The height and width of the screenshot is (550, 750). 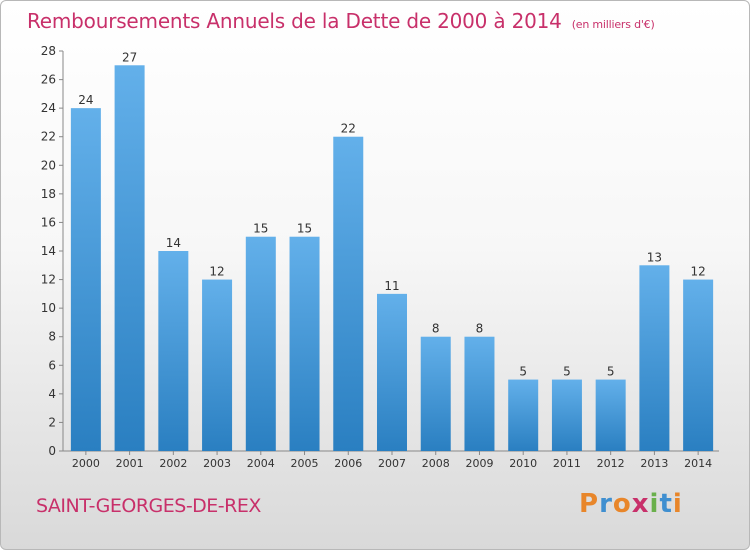 I want to click on y-tick-label: 0, so click(x=52, y=451).